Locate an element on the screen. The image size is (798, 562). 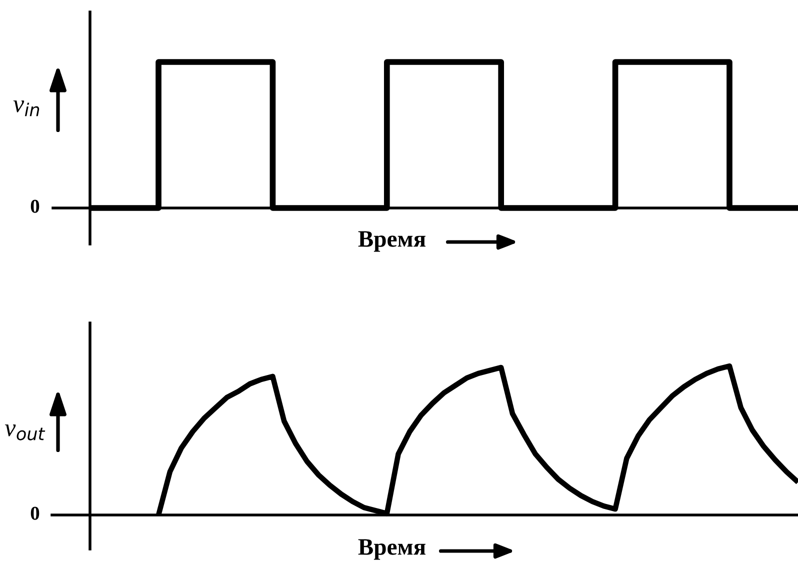
y-axis-title: v$_{in}$ is located at coordinates (26, 108).